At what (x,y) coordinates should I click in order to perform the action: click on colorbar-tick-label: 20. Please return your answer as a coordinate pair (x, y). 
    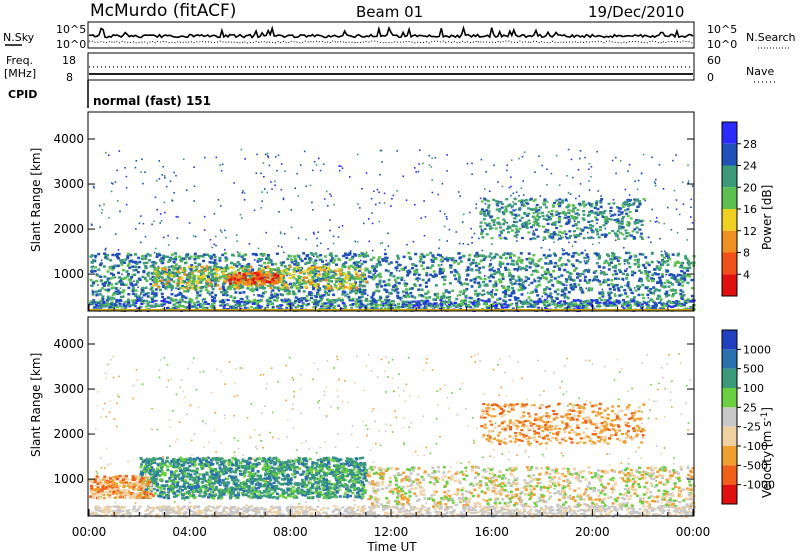
    Looking at the image, I should click on (750, 187).